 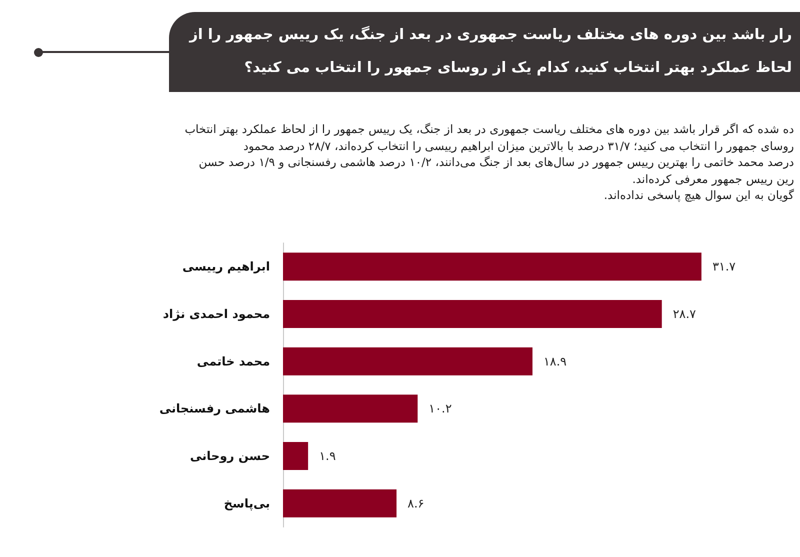 What do you see at coordinates (489, 162) in the screenshot?
I see `chart-subtitle: ده شده که اگر قرار باشد بین دوره های مختلف ریاست جمهوری در بعد از جنگ، یک رییس جمهور را از لحاظ عملکرد بهتر انتخاب روسای جمهور را انتخاب می کنید؛ ۳۱/۷ درصد با بالاترین میزان ابراهیم رییسی را انتخاب کرده‌اند، ۲۸/۷ درصد محمود درصد محمد خاتمی را بهترین رییس جمهور در سال‌های بعد از جنگ می‌دانند، ۱۰/۲ درصد هاشمی رفسنجانی و ۱/۹ درصد حسن رین رییس جمهور معرفی کرده‌اند. گویان به این سوال هیچ پاسخی نداده‌اند.` at bounding box center [489, 162].